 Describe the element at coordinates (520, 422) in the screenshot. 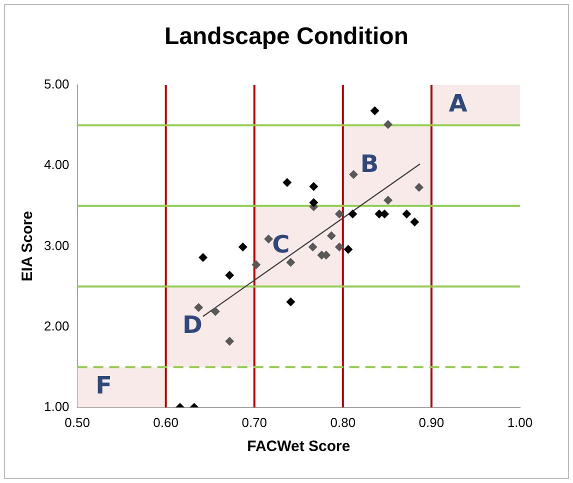

I see `x-tick-label: 1.00` at that location.